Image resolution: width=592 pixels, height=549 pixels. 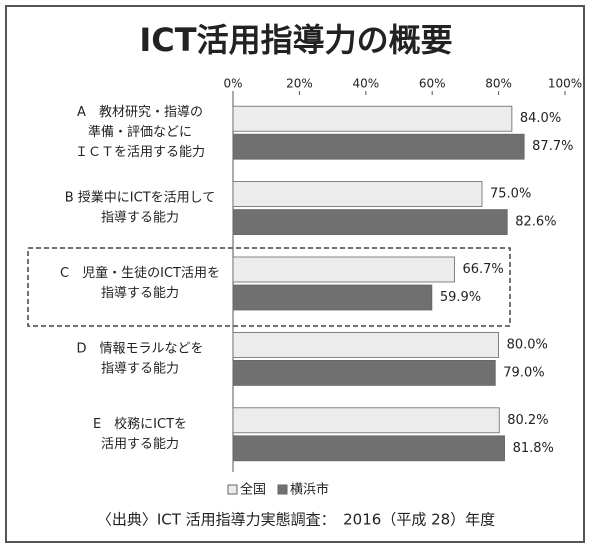 I want to click on category-label: ＩＣＴを活用する能力, so click(x=140, y=152).